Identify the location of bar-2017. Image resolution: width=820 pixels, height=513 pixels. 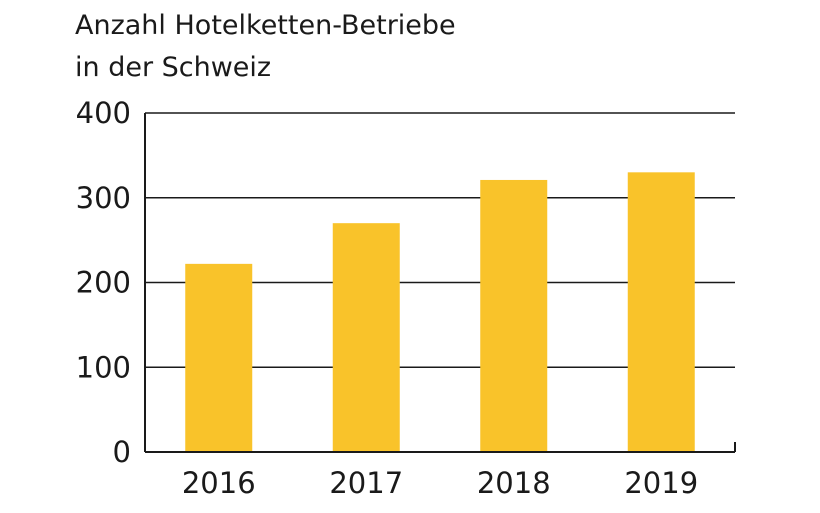
(366, 337).